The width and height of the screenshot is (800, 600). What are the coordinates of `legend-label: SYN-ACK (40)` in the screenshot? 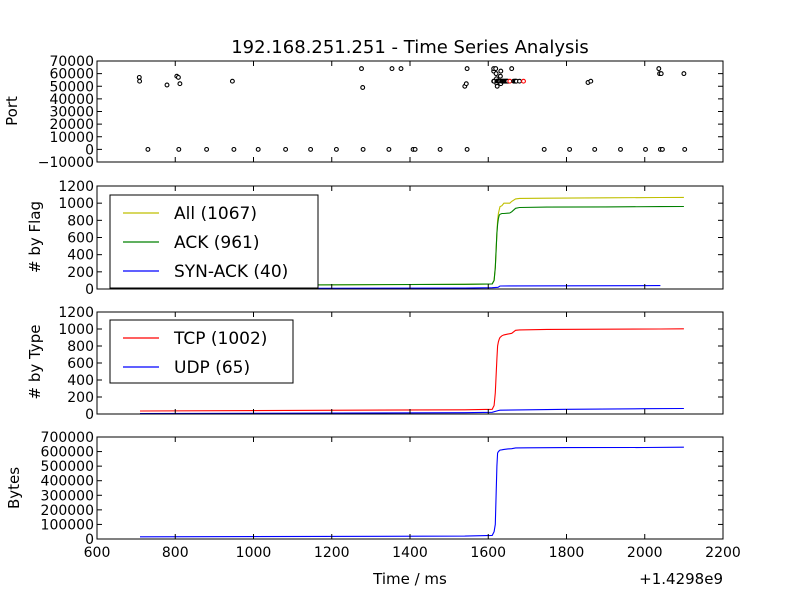 It's located at (231, 272).